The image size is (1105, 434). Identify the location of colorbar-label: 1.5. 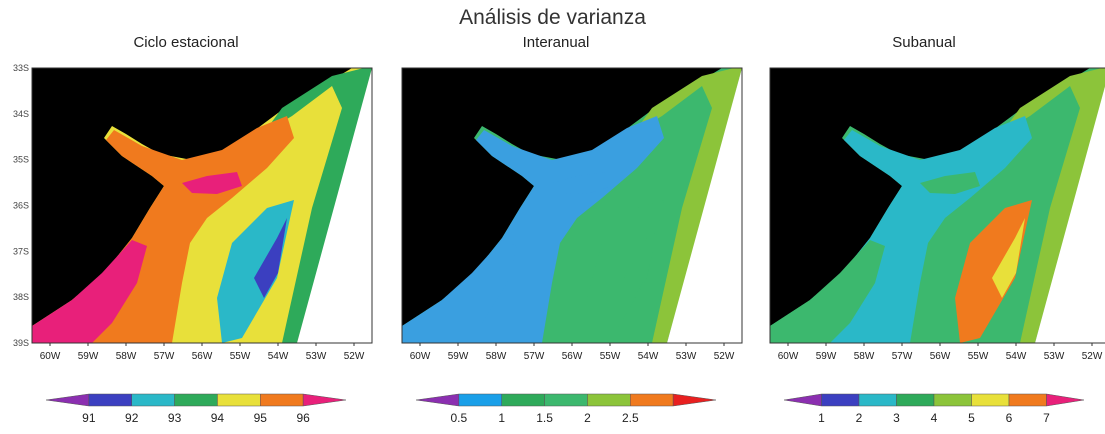
(544, 418).